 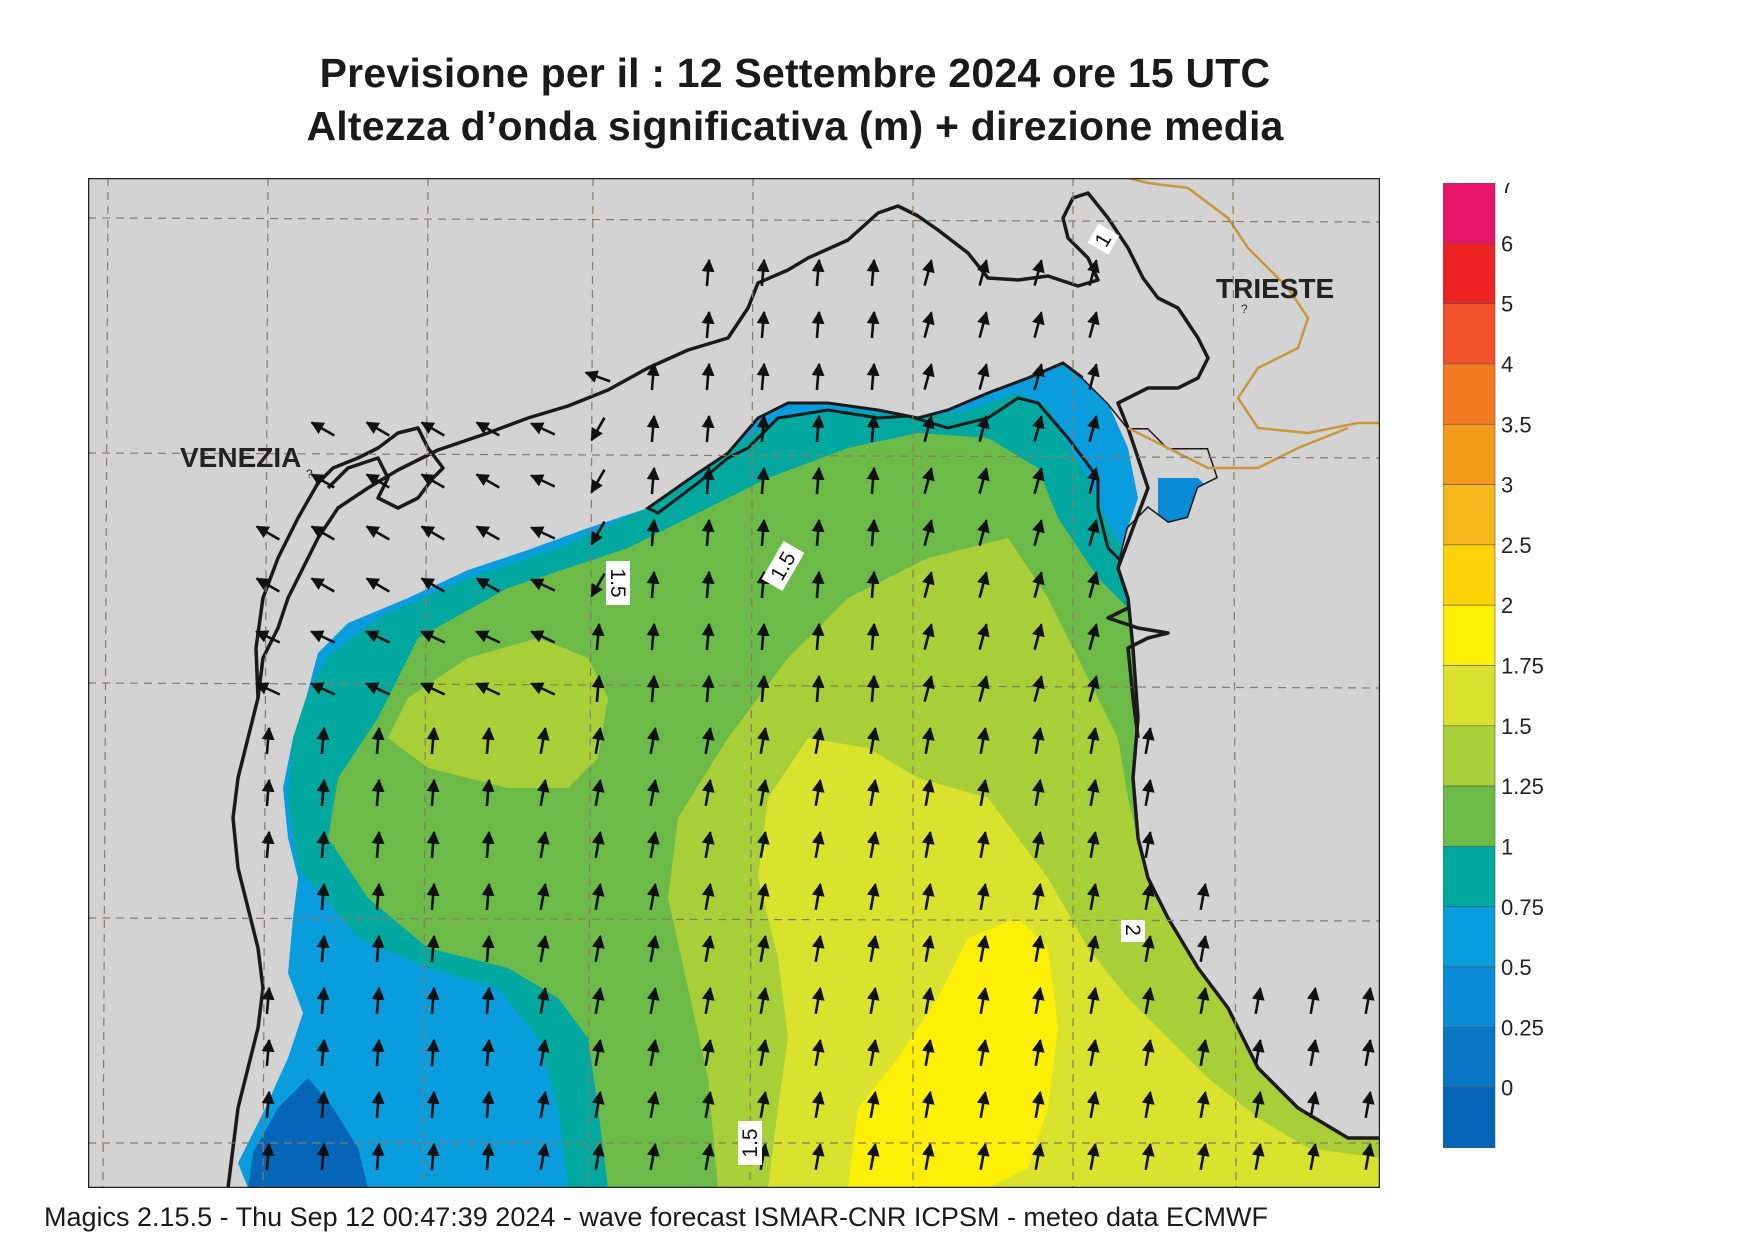 I want to click on wave-zone-0-0.25, so click(x=308, y=1133).